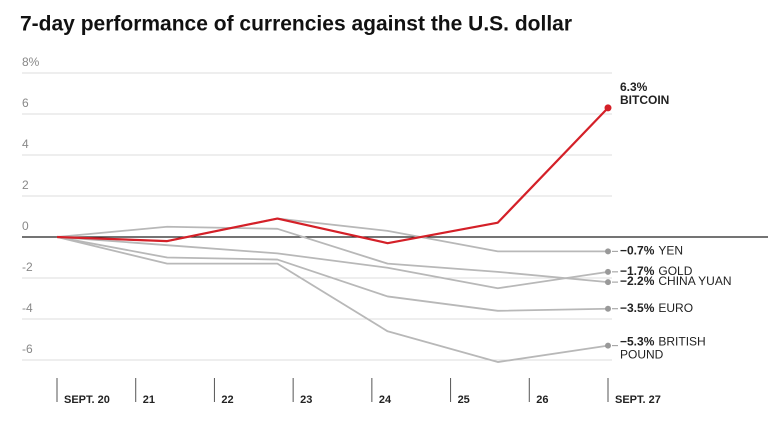 The height and width of the screenshot is (423, 768). I want to click on x-tick-label: SEPT. 27, so click(638, 400).